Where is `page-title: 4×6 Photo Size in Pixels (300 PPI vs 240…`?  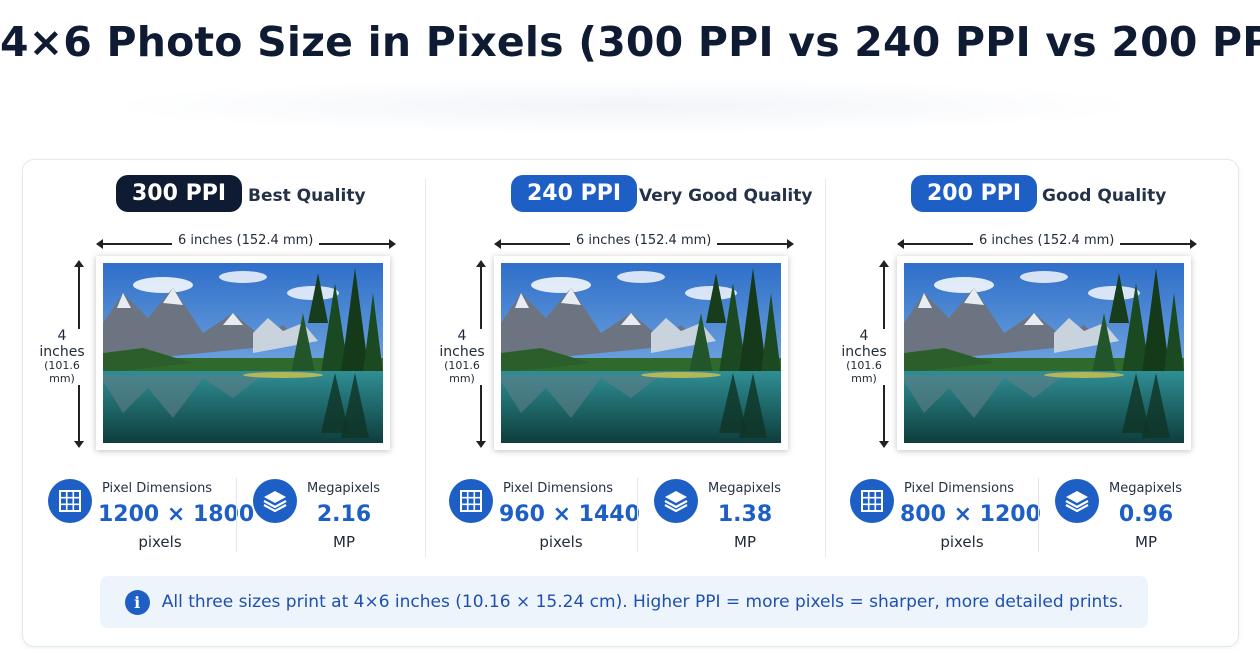 page-title: 4×6 Photo Size in Pixels (300 PPI vs 240… is located at coordinates (630, 42).